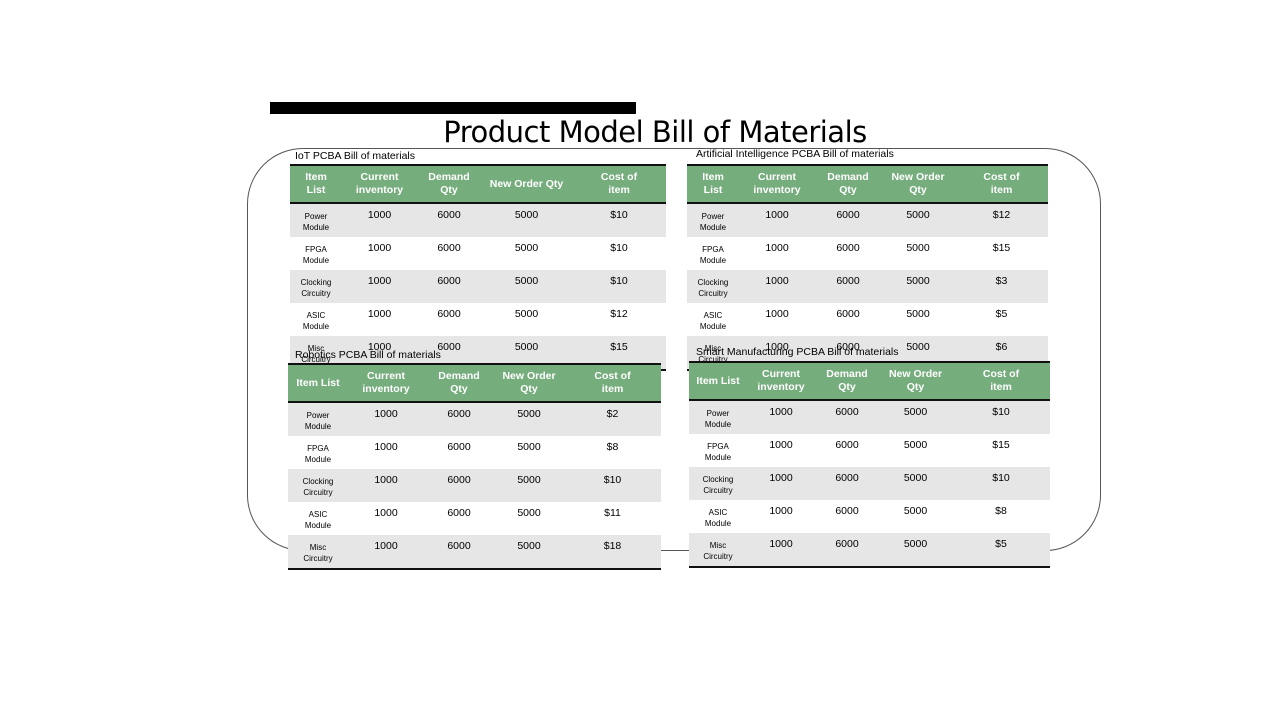 The image size is (1280, 720). What do you see at coordinates (368, 355) in the screenshot?
I see `robotics-table-caption: Robotics PCBA Bill of materials` at bounding box center [368, 355].